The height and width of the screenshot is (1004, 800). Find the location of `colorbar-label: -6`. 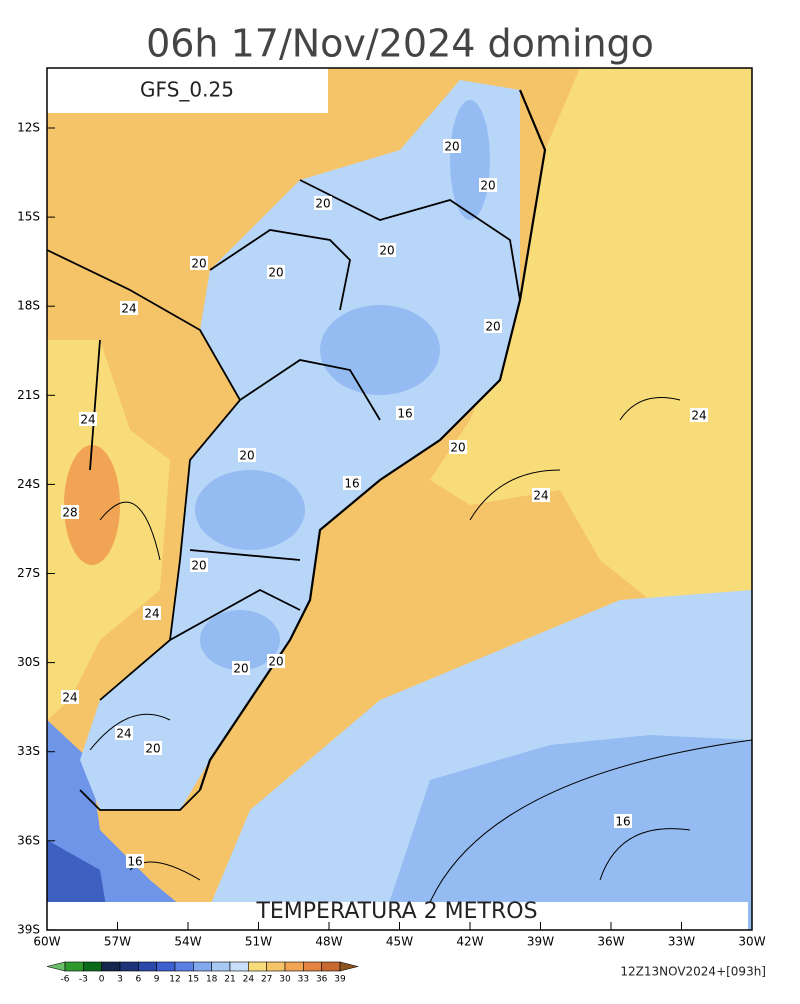

colorbar-label: -6 is located at coordinates (65, 980).